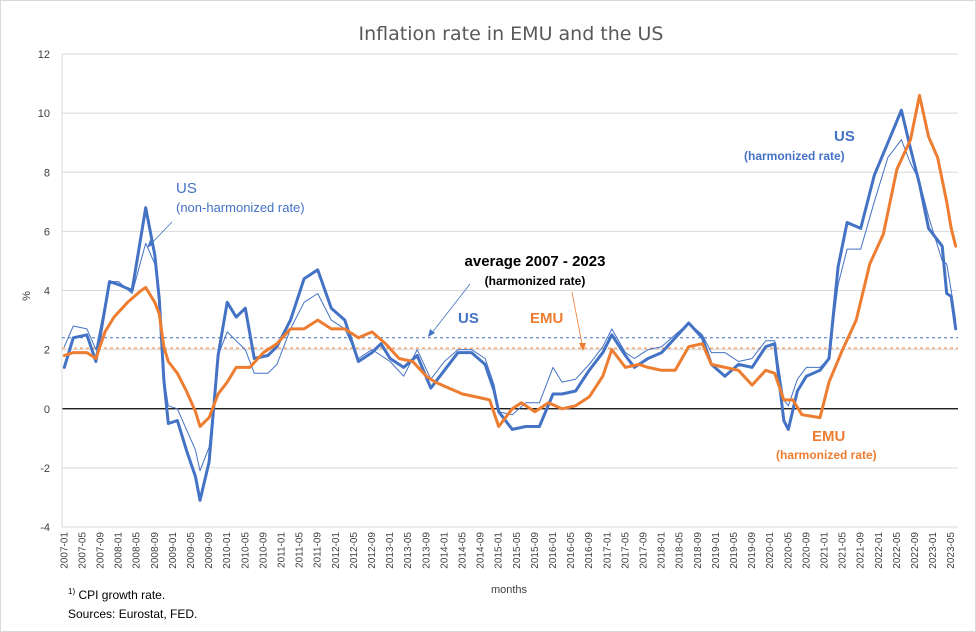  What do you see at coordinates (509, 590) in the screenshot?
I see `x-axis-label: months` at bounding box center [509, 590].